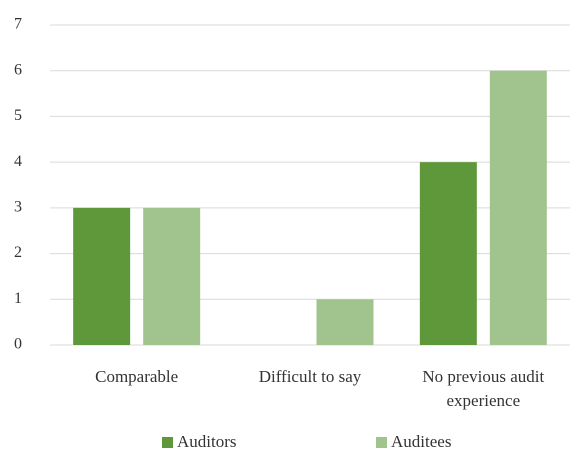 The width and height of the screenshot is (585, 455). What do you see at coordinates (18, 115) in the screenshot?
I see `y-tick-label: 5` at bounding box center [18, 115].